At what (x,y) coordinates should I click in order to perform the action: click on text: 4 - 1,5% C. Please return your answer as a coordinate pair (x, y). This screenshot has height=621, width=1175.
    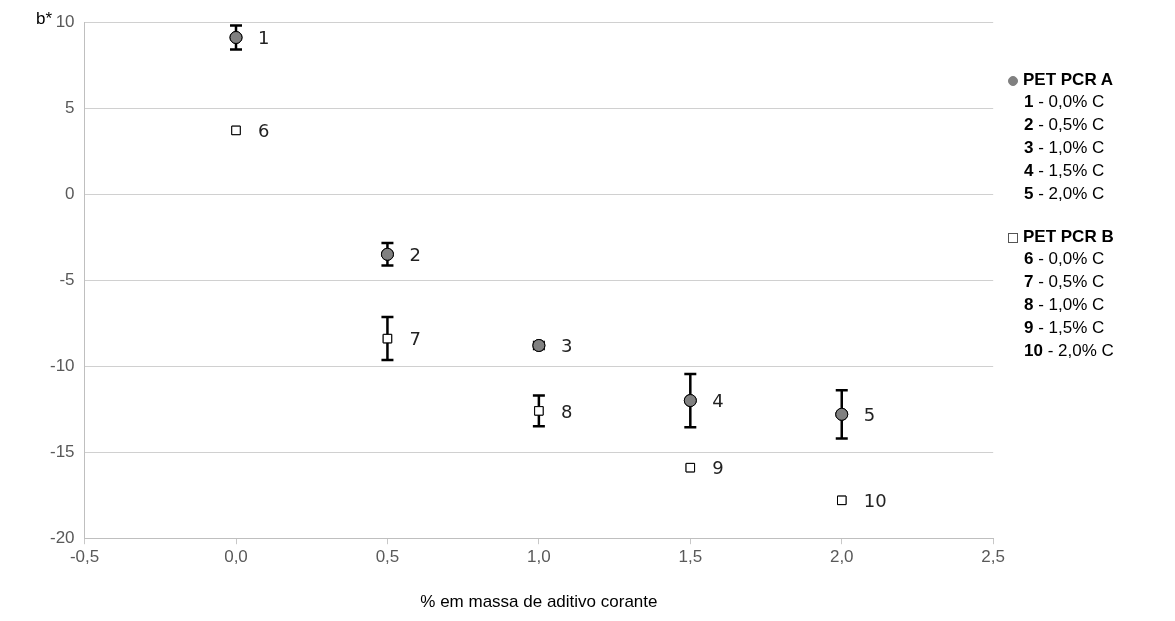
    Looking at the image, I should click on (1064, 171).